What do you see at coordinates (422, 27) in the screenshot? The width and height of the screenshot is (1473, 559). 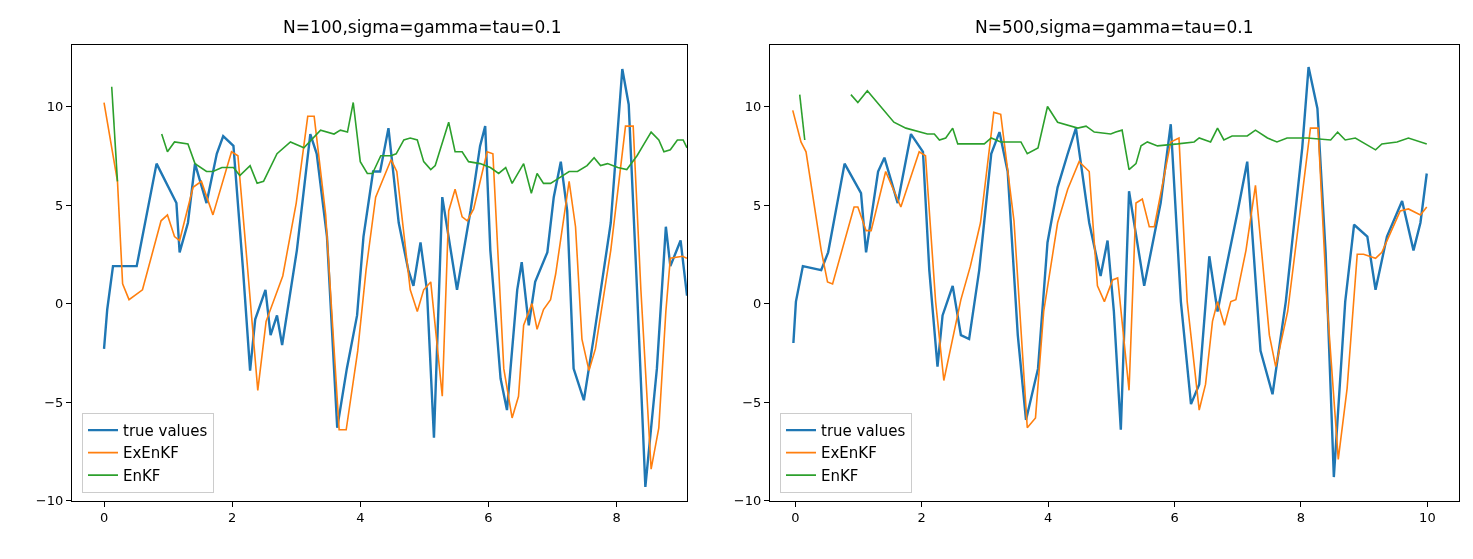 I see `chart-title: N=100,sigma=gamma=tau=0.1` at bounding box center [422, 27].